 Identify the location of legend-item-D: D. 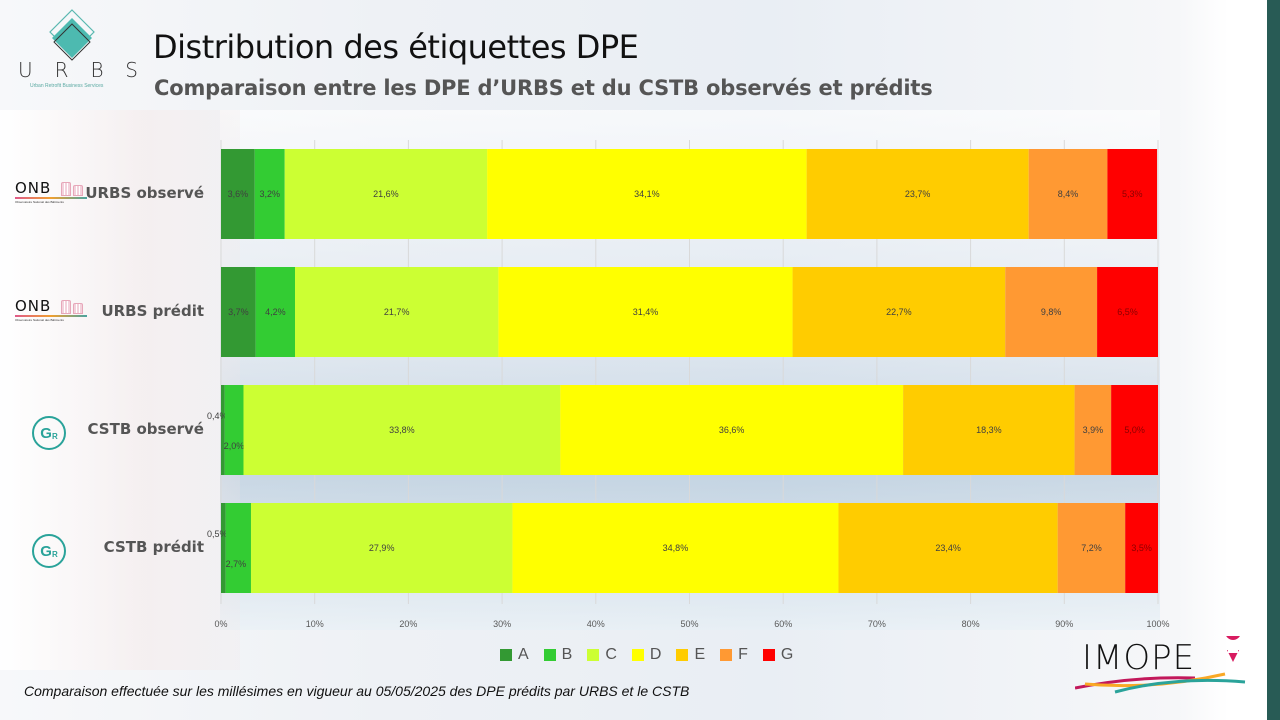
(646, 655).